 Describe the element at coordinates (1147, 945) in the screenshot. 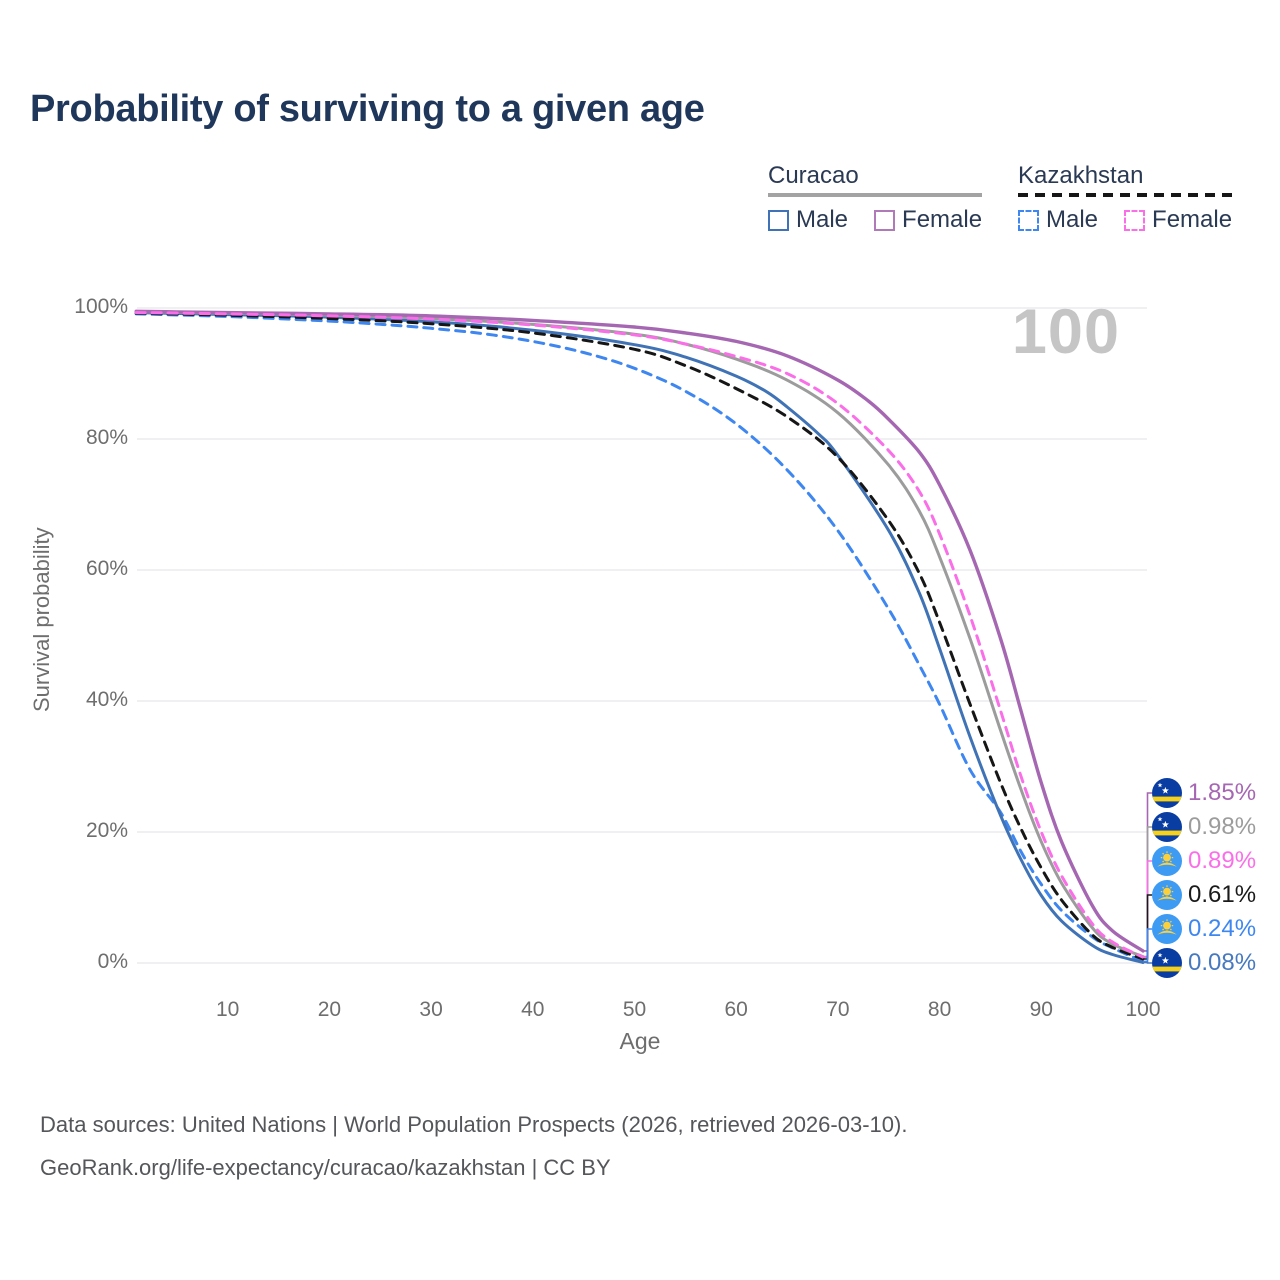

I see `leader-line-0.24%` at that location.